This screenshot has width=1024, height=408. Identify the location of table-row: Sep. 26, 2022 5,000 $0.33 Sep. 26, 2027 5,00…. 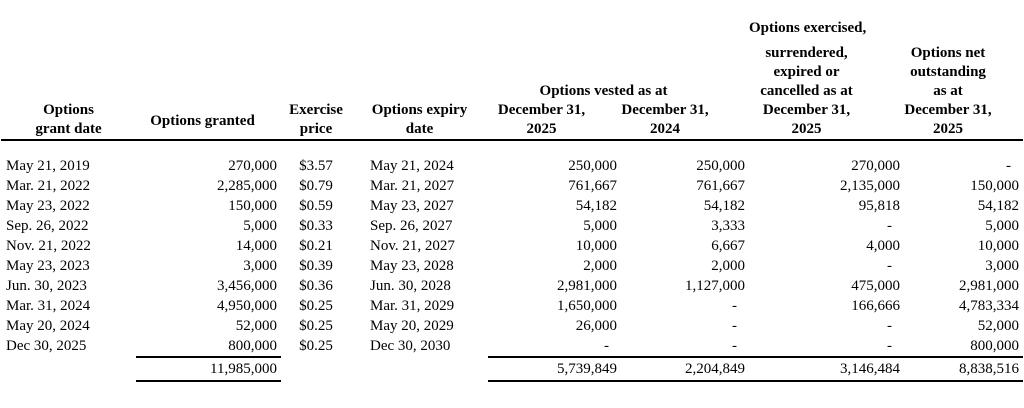
(512, 226).